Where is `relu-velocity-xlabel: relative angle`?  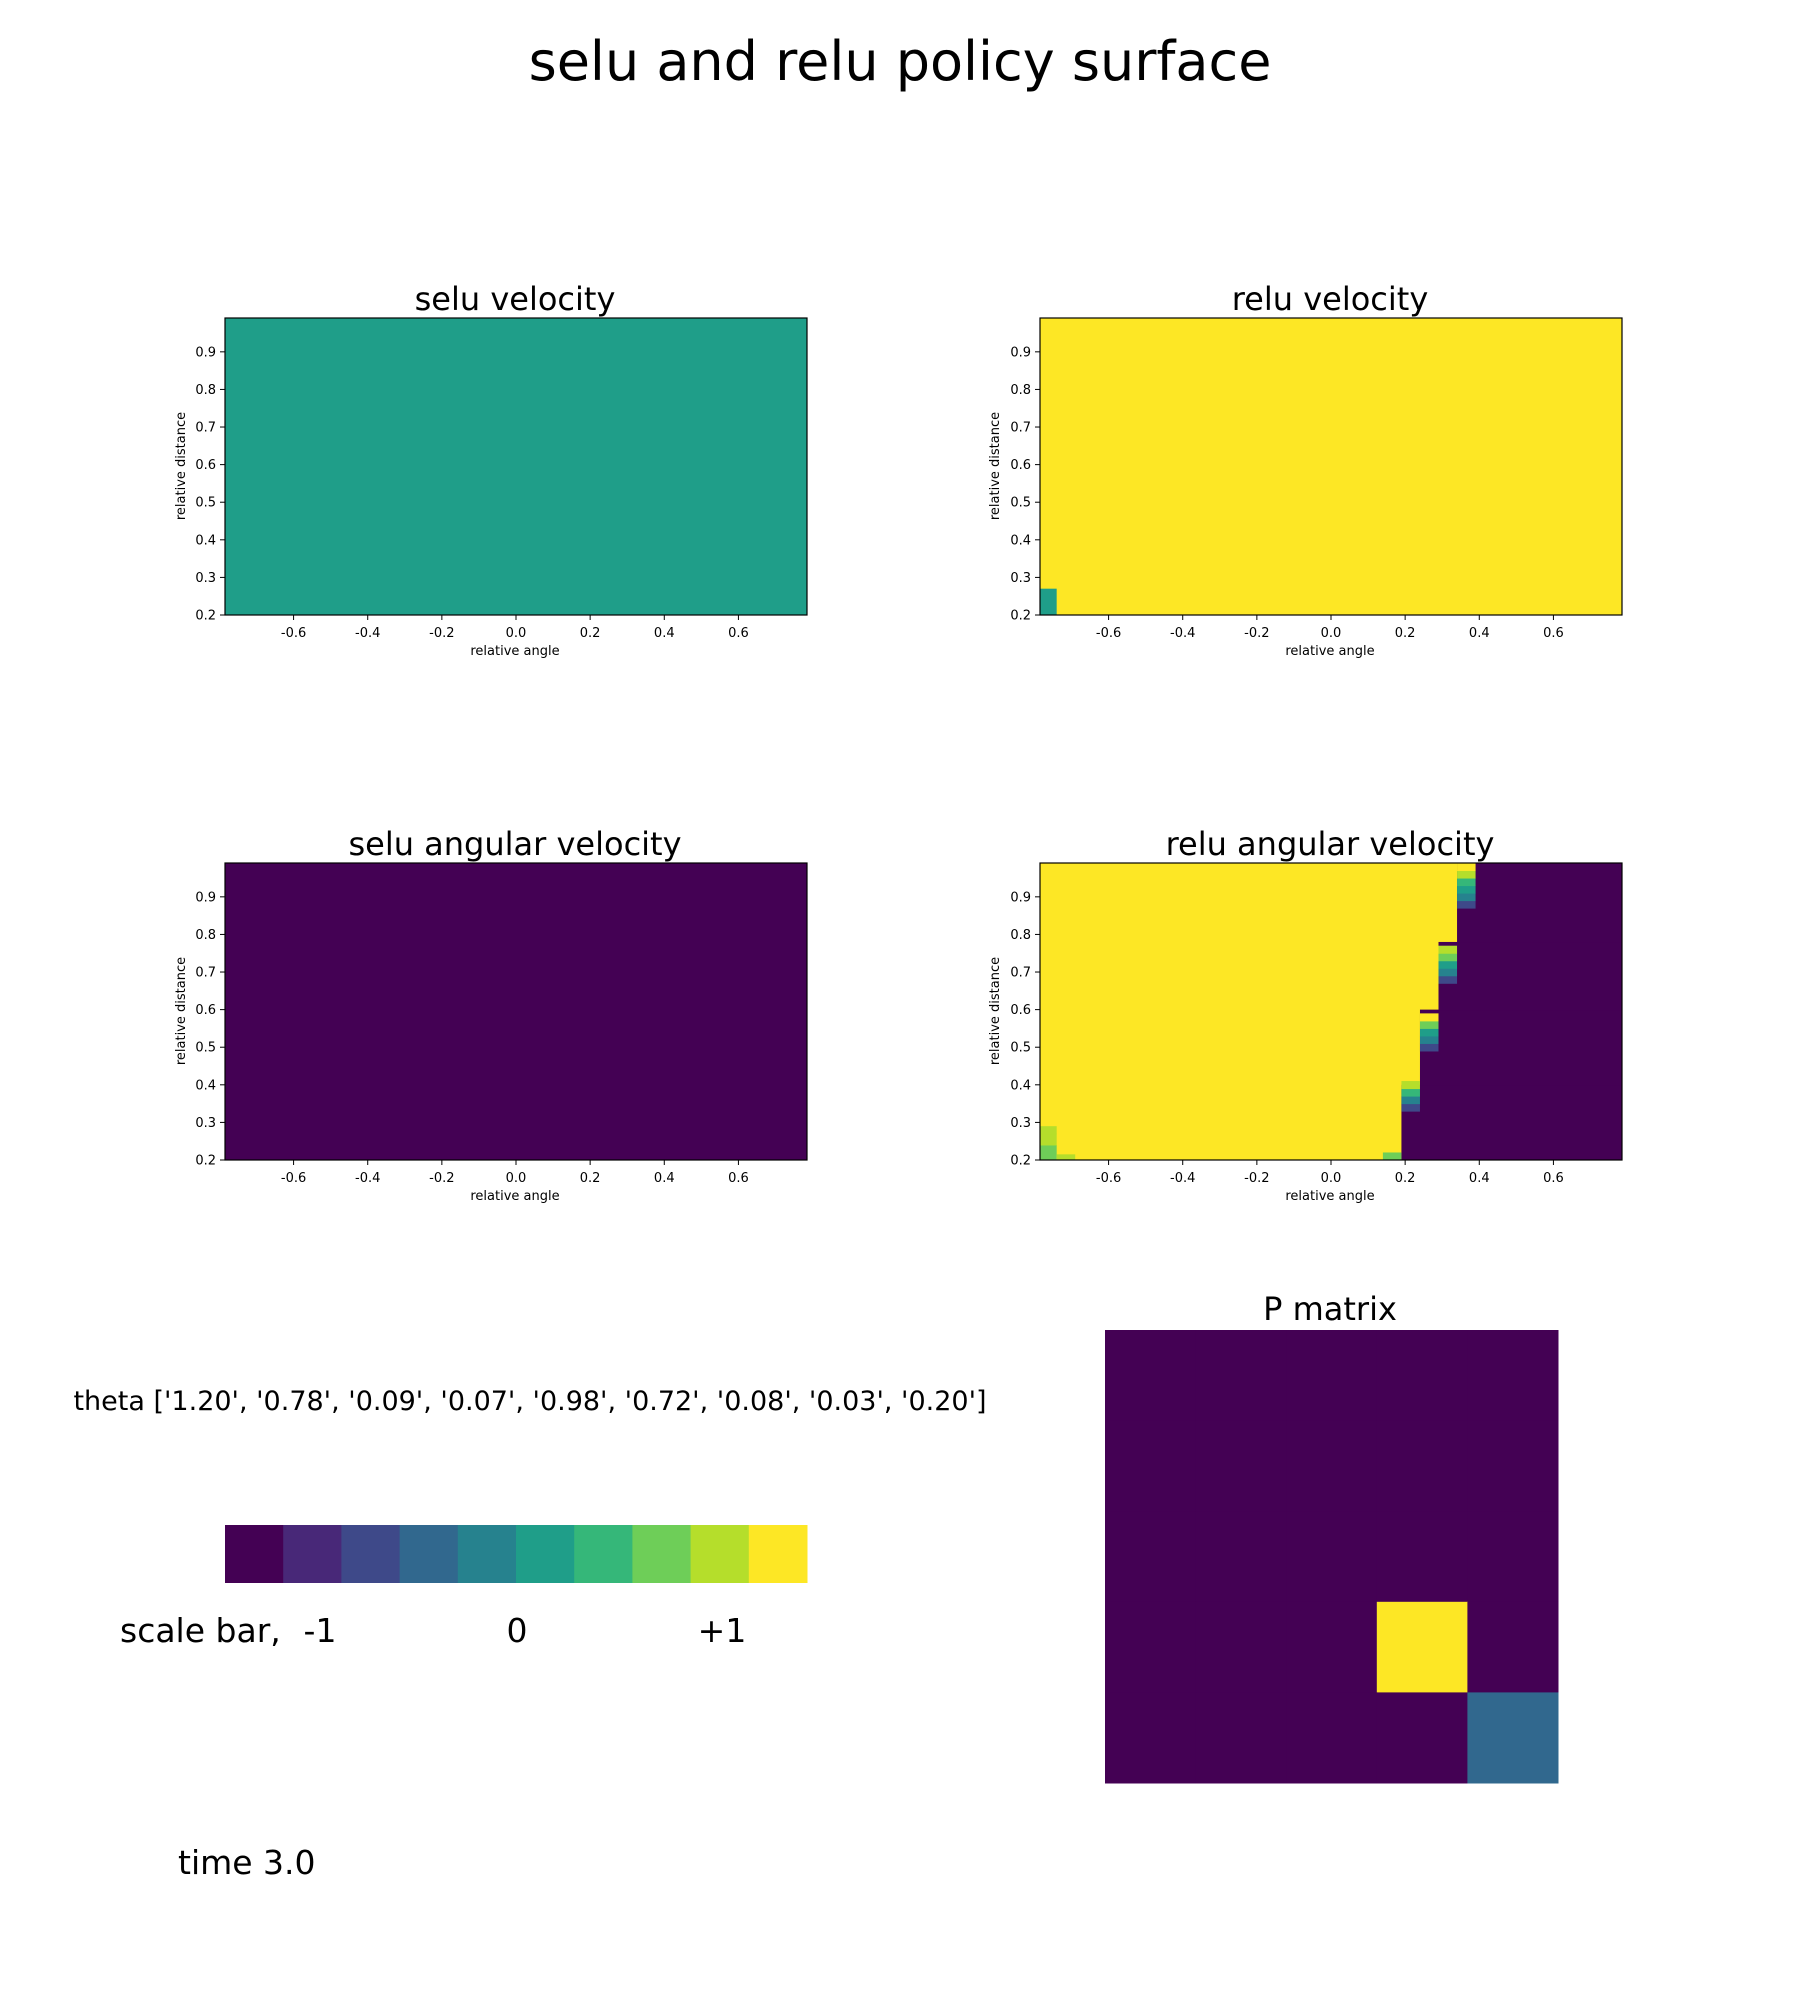
relu-velocity-xlabel: relative angle is located at coordinates (1329, 651).